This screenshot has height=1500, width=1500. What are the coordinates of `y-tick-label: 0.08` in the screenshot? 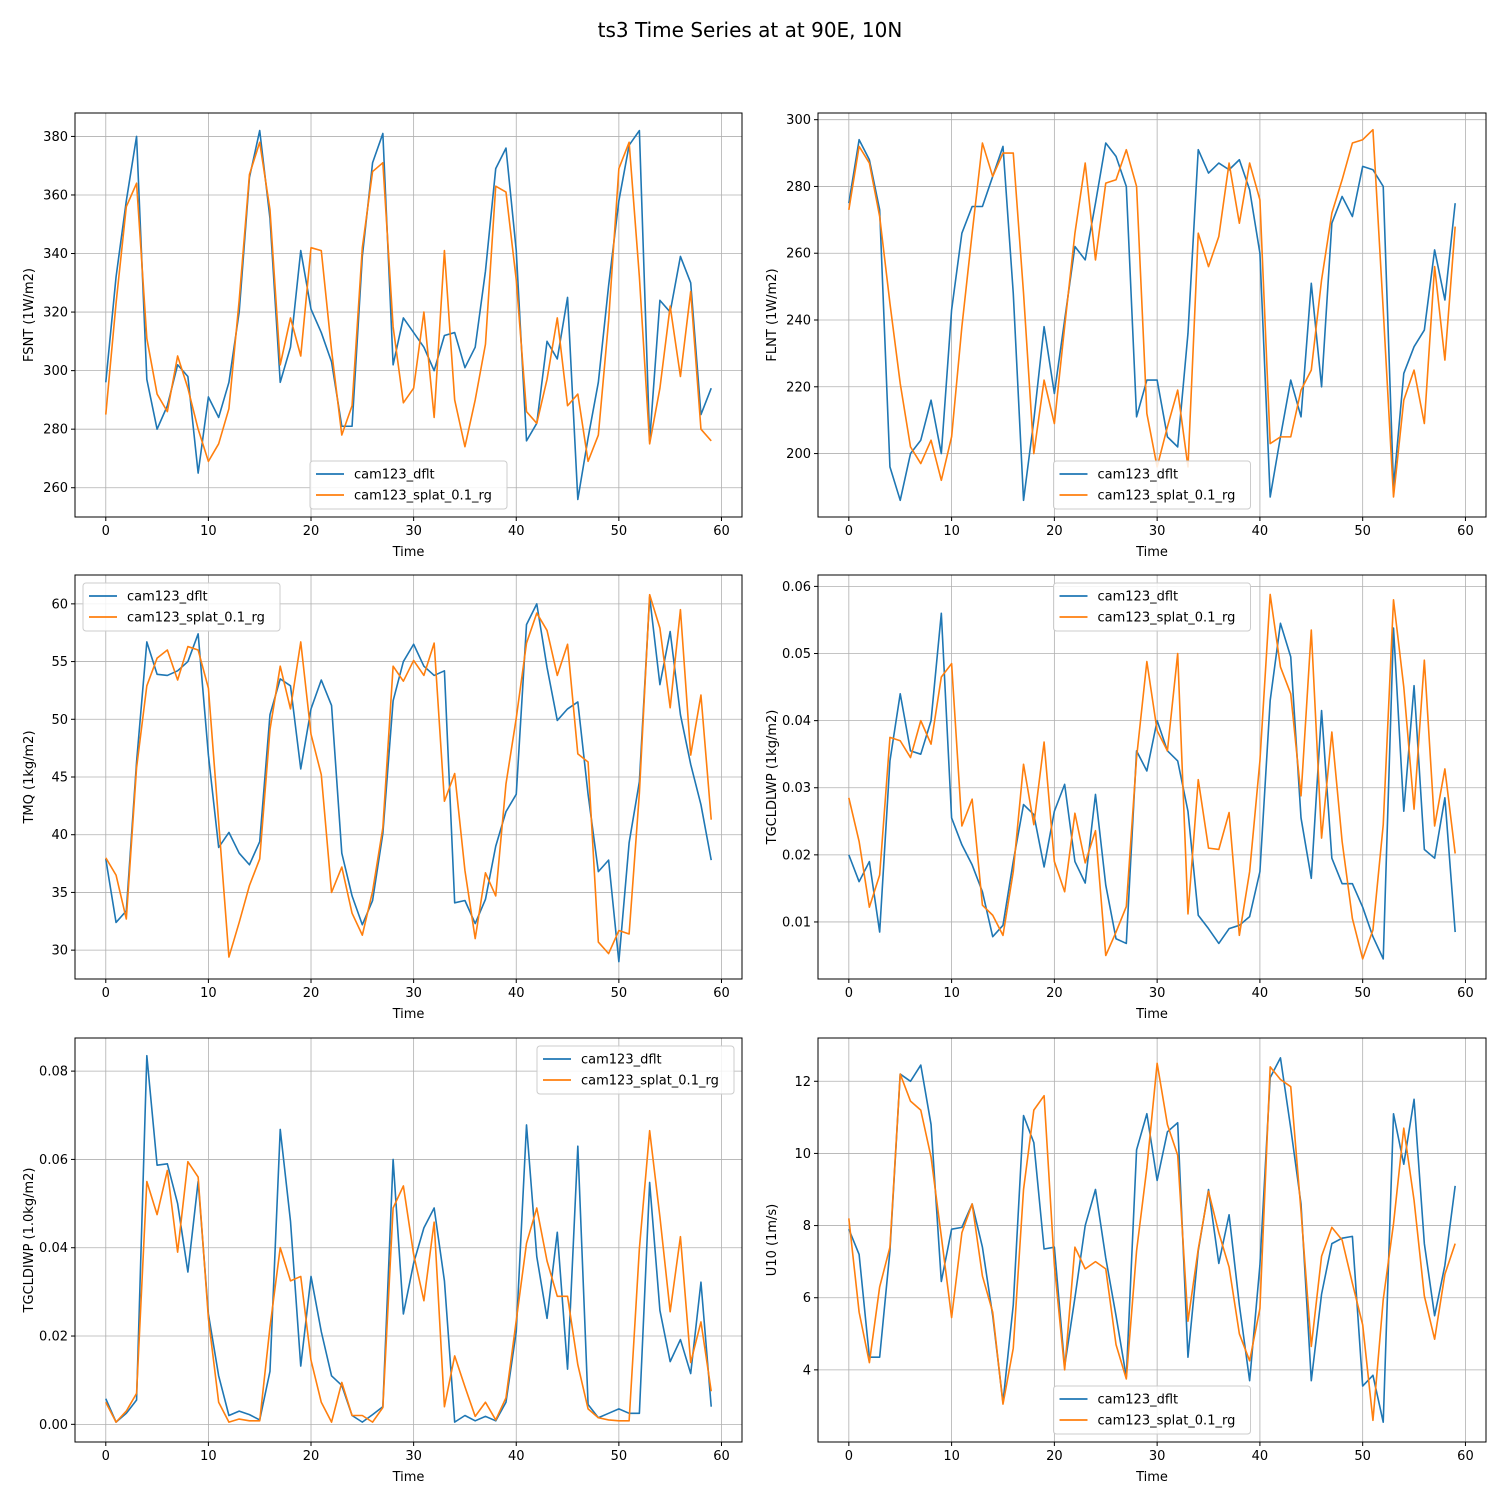 It's located at (53, 1072).